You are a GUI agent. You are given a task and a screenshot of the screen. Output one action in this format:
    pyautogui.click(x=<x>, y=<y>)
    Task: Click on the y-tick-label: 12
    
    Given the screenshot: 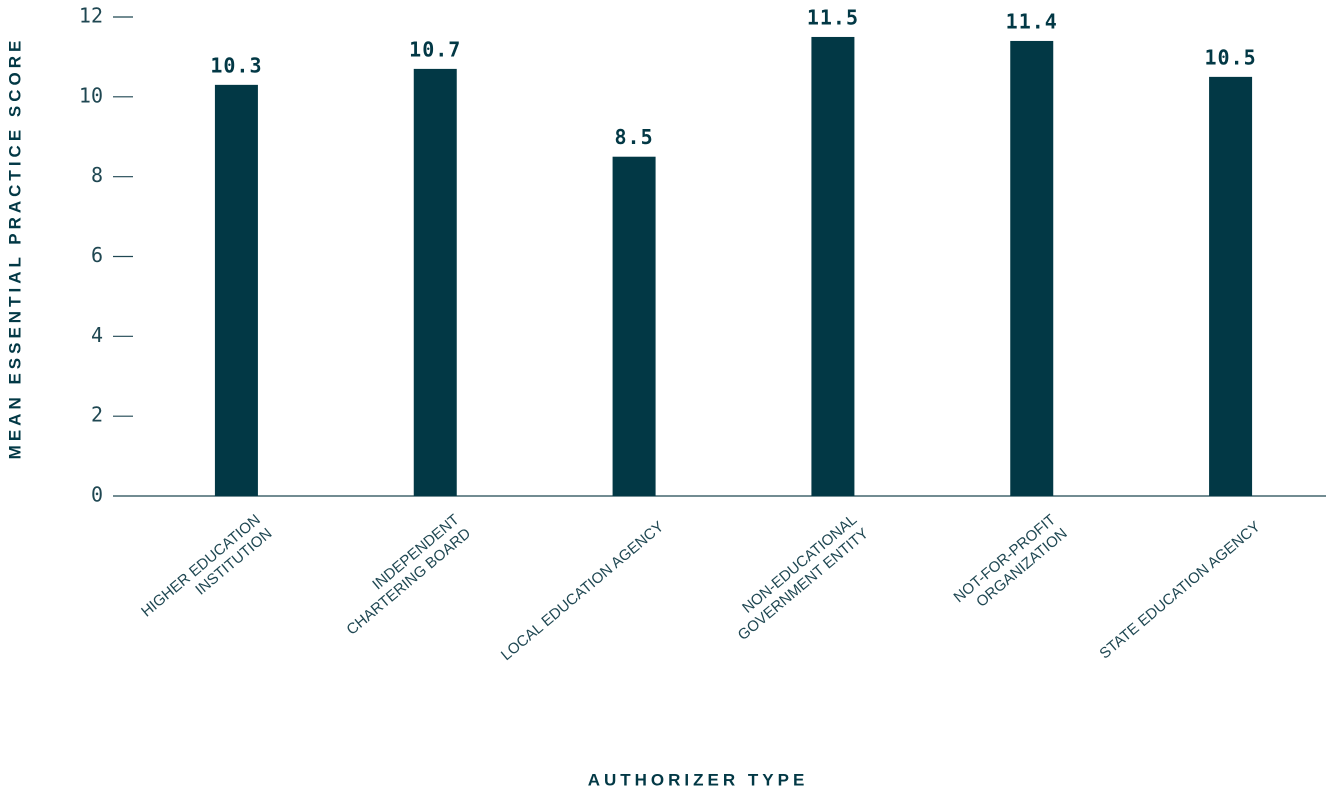 What is the action you would take?
    pyautogui.click(x=91, y=16)
    